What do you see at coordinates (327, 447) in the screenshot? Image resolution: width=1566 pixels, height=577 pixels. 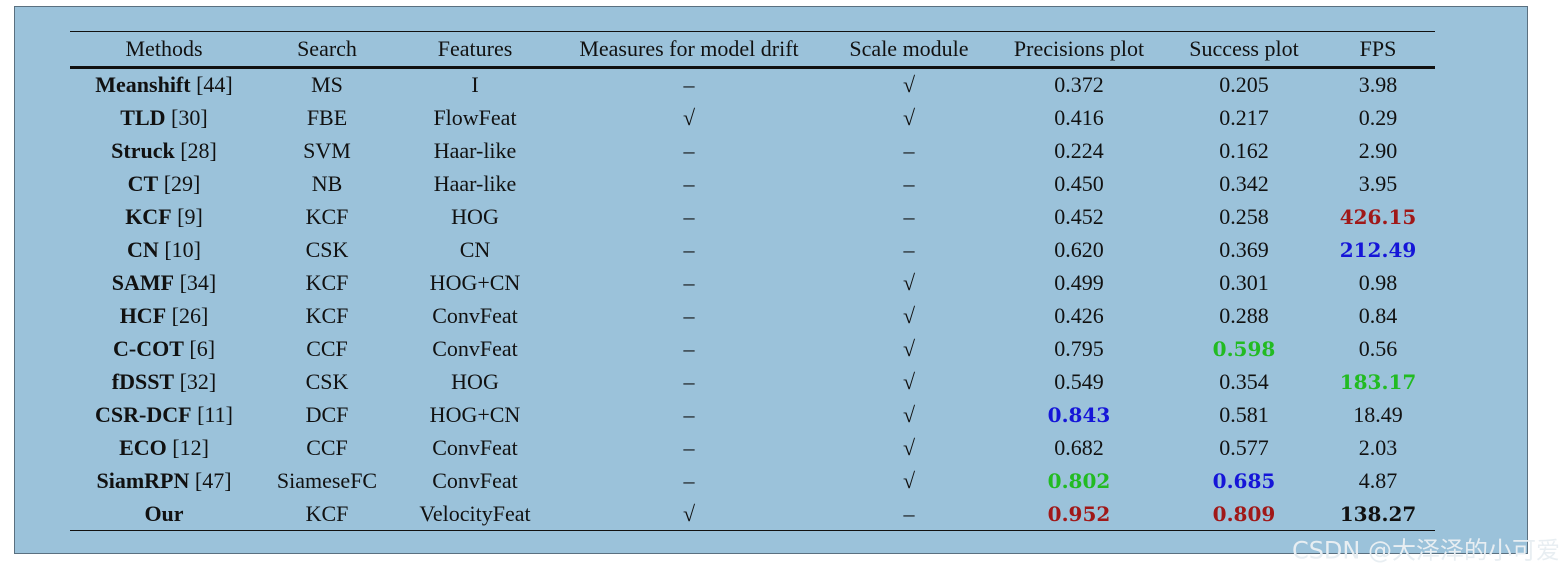 I see `cell: CCF` at bounding box center [327, 447].